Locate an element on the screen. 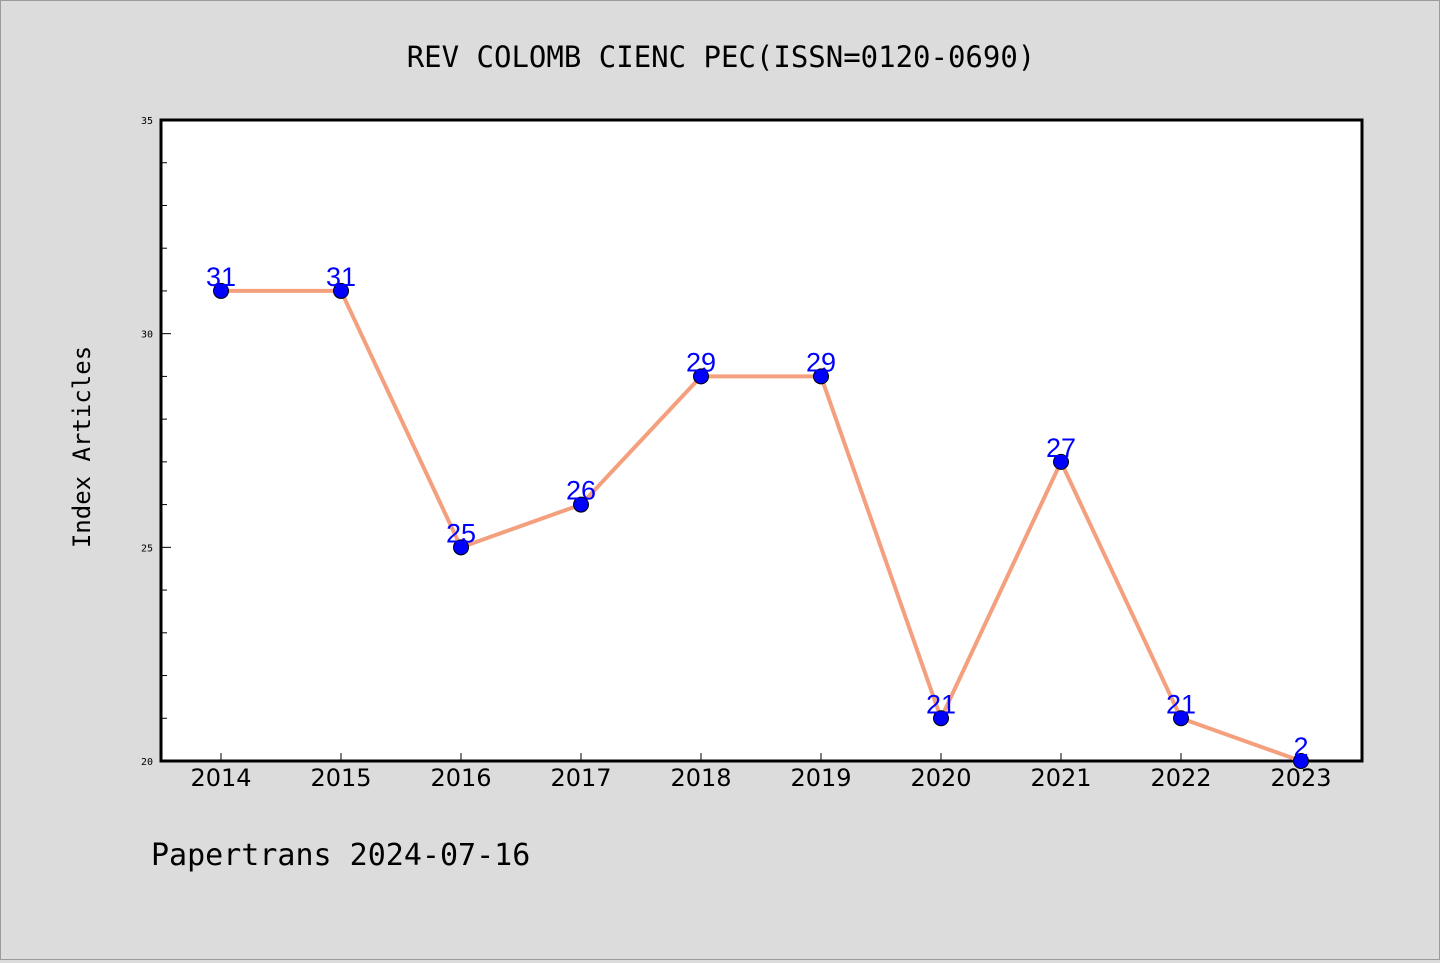 The height and width of the screenshot is (963, 1440). x-tick-label: 2019 is located at coordinates (820, 778).